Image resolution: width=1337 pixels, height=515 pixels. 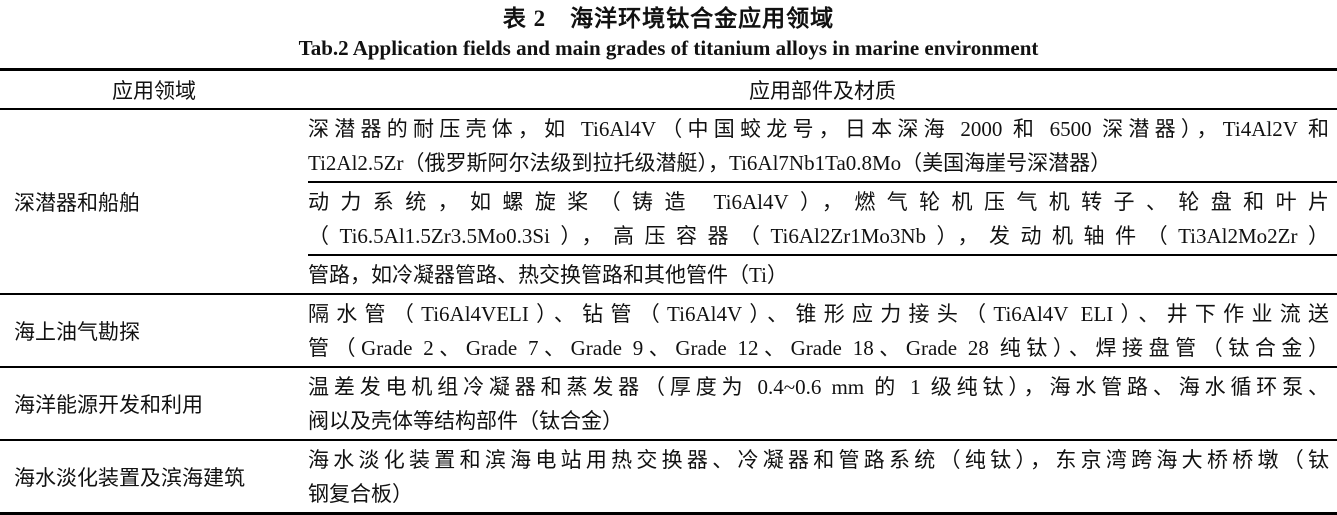 I want to click on content-line: 钢复合板）, so click(x=360, y=494).